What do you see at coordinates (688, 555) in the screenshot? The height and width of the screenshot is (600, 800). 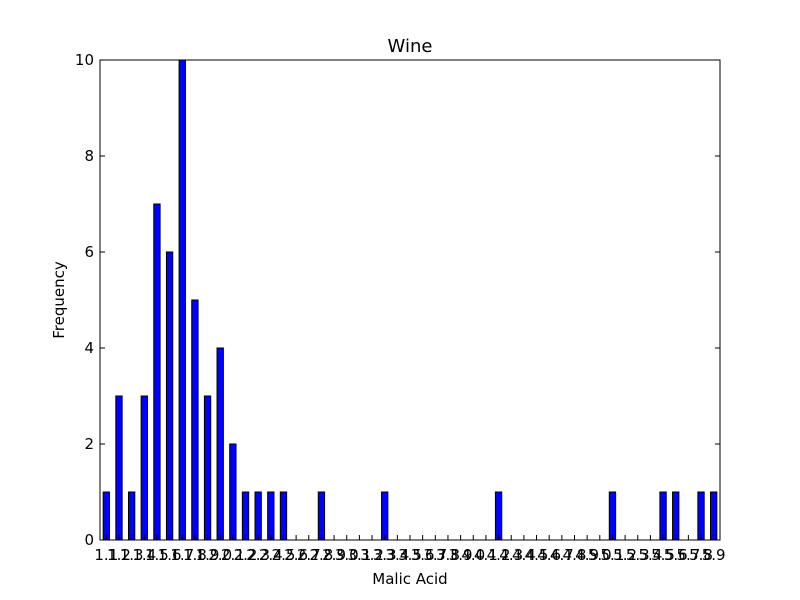 I see `x-tick-label: 5.7` at bounding box center [688, 555].